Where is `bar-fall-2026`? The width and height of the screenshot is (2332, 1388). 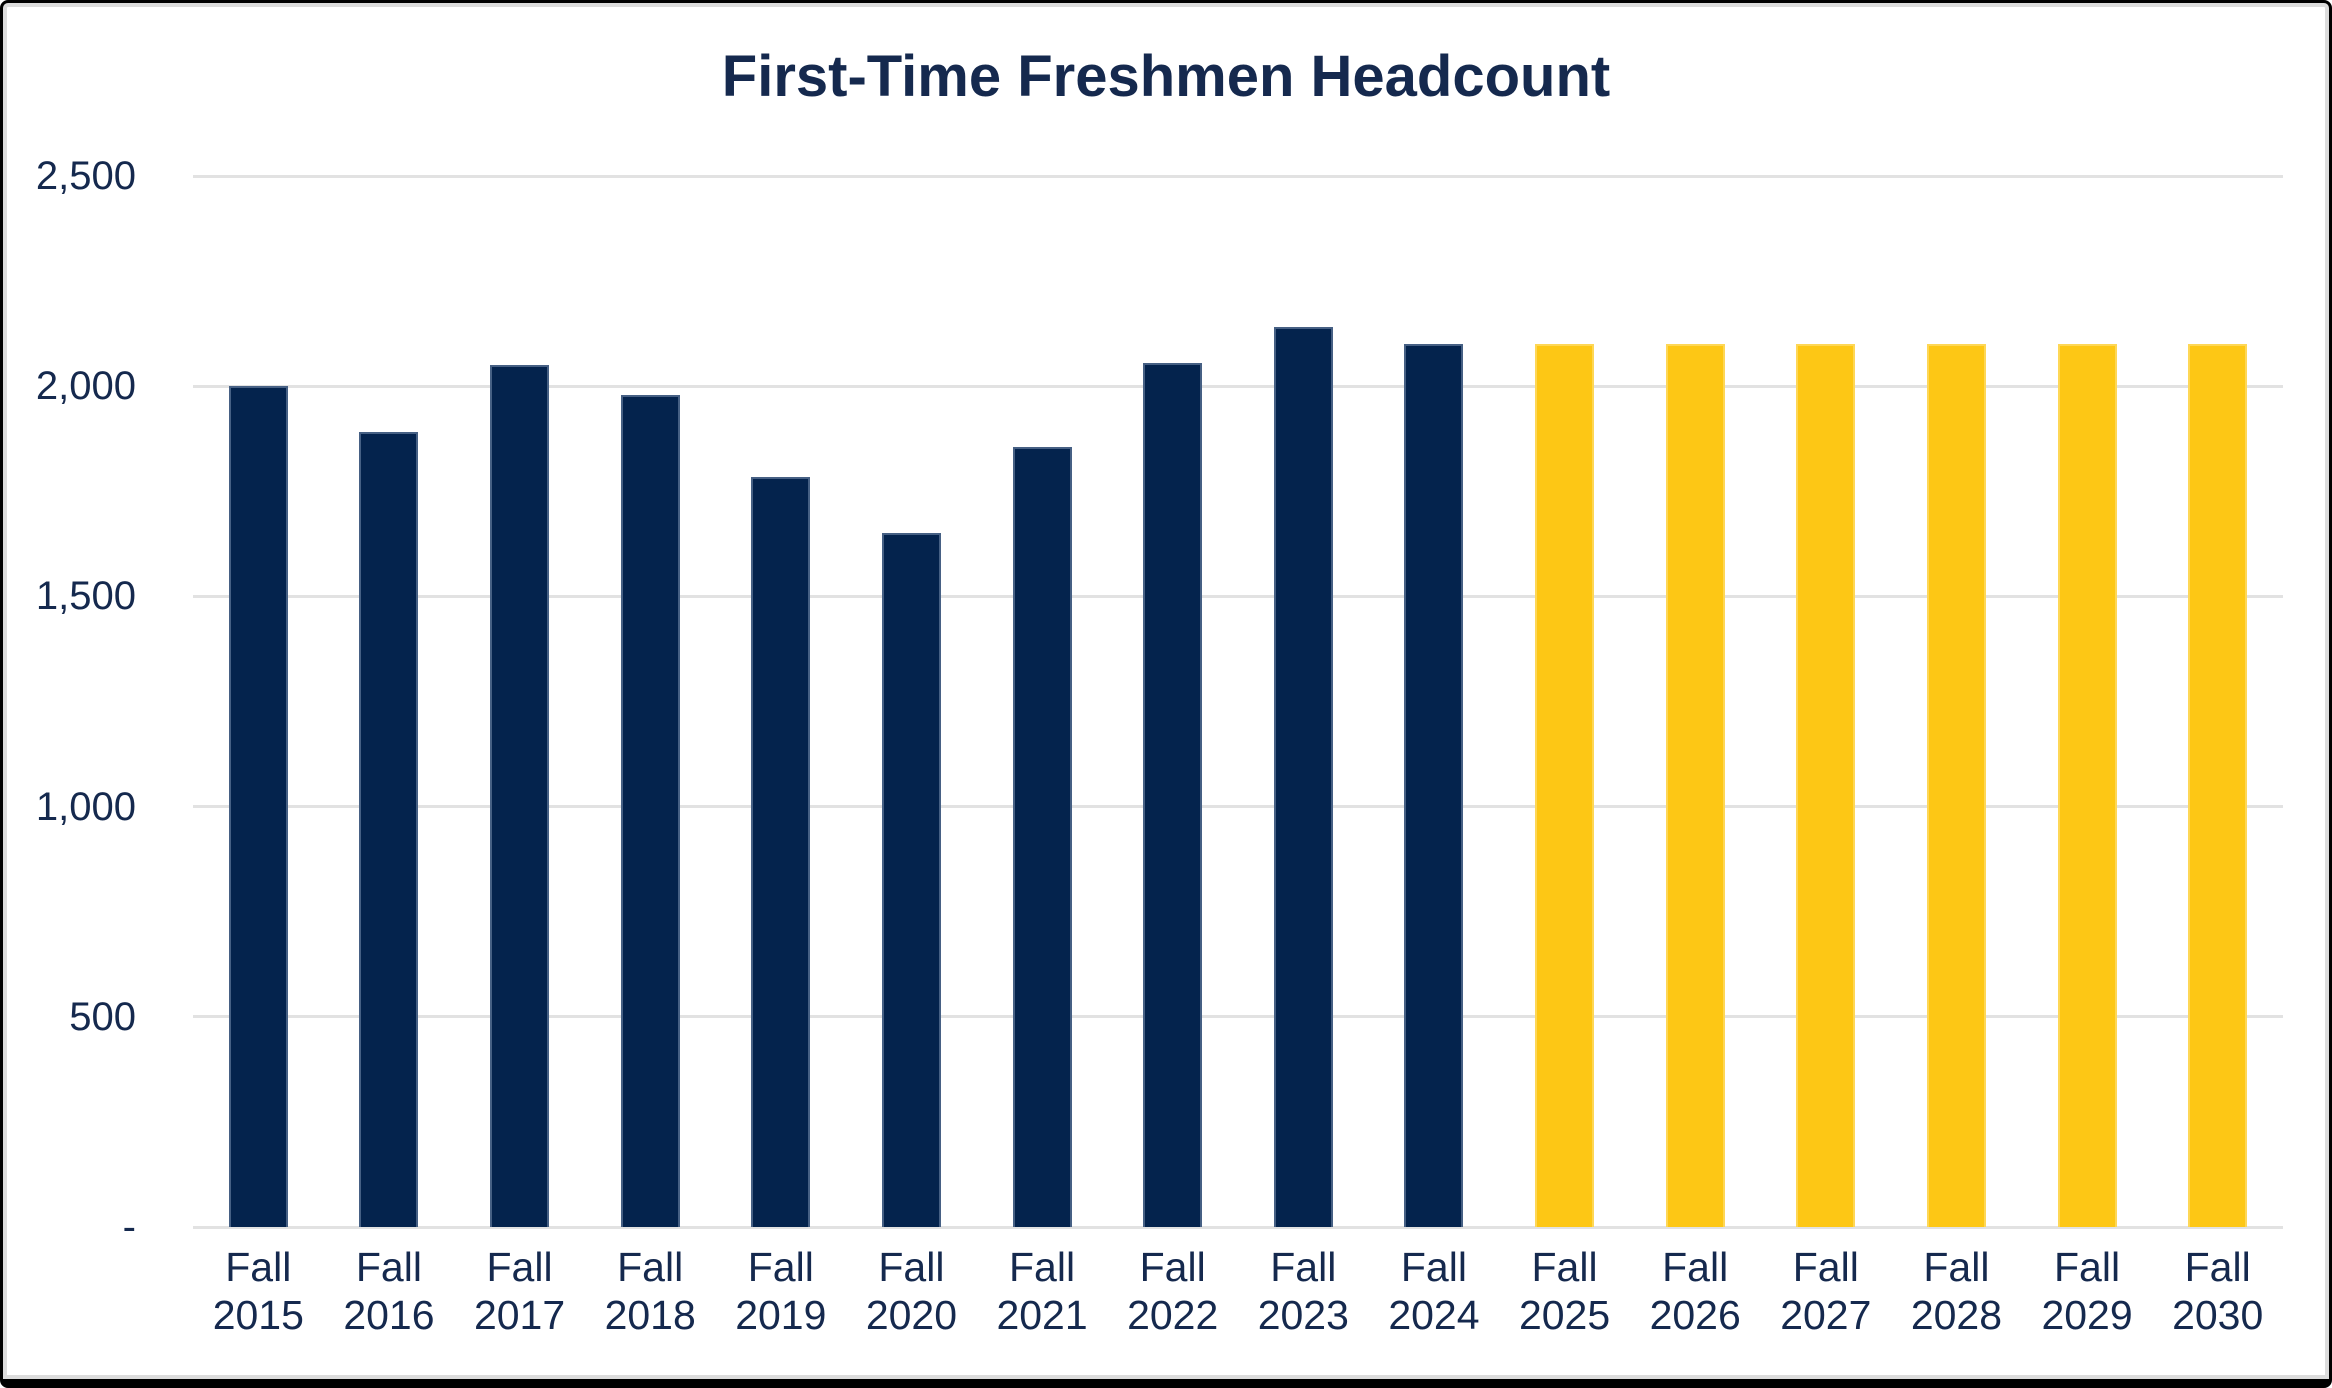
bar-fall-2026 is located at coordinates (1695, 785).